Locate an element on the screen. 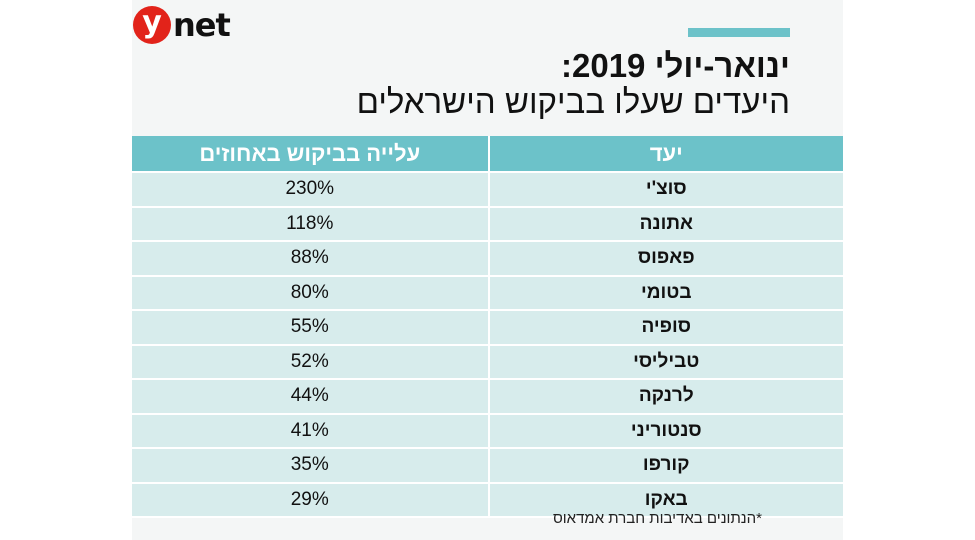 The image size is (975, 540). table-row: טביליסי 52% is located at coordinates (488, 362).